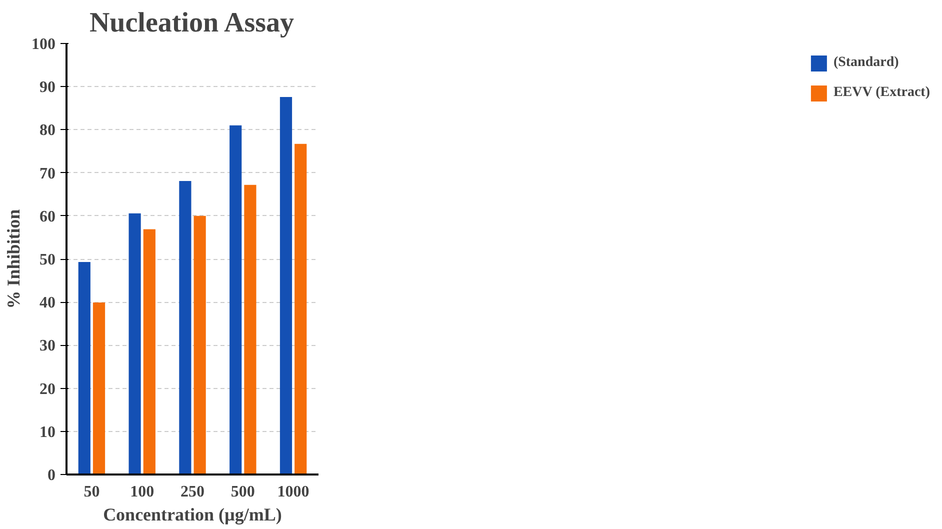  I want to click on y-tick-label: 10, so click(48, 432).